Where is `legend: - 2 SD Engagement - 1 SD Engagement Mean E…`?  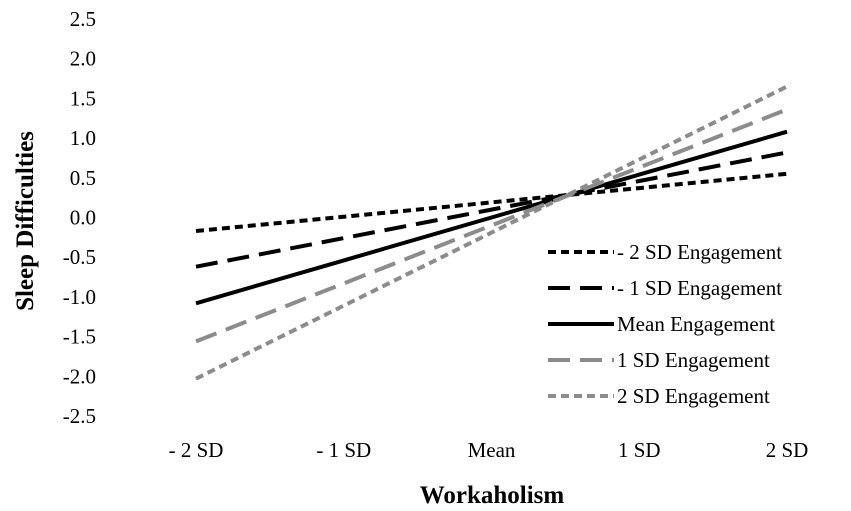 legend: - 2 SD Engagement - 1 SD Engagement Mean E… is located at coordinates (665, 324).